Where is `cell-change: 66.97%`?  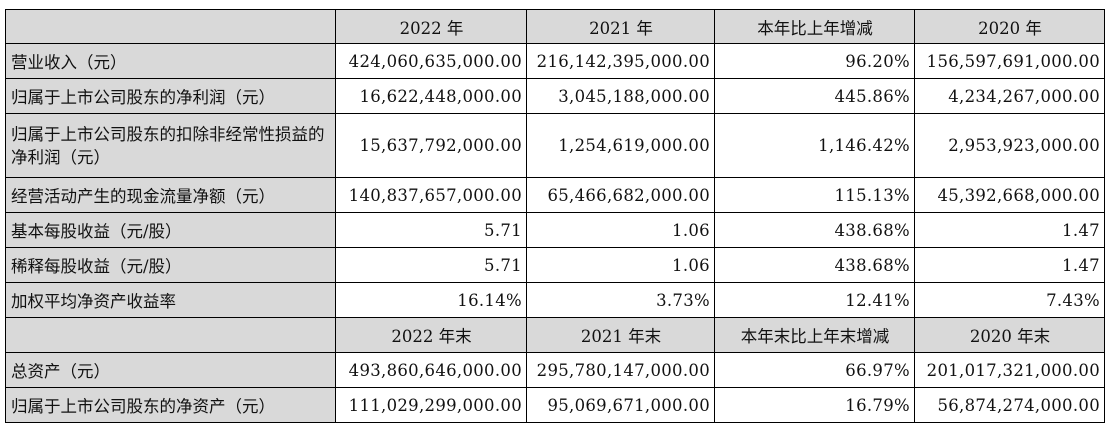
cell-change: 66.97% is located at coordinates (814, 370).